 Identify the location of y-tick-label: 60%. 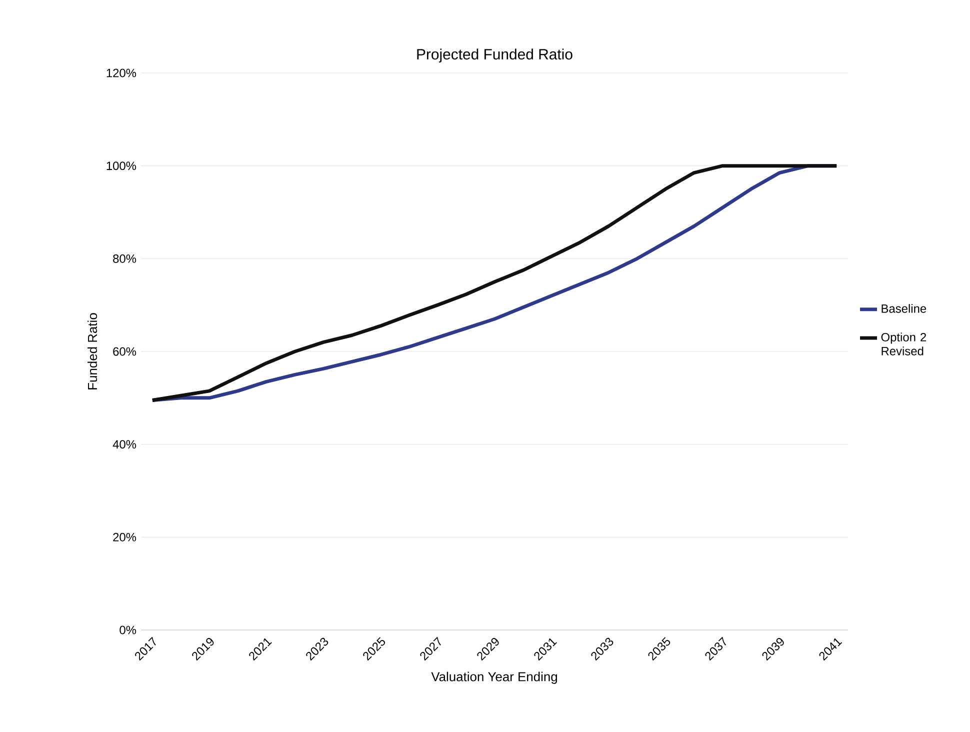
(124, 351).